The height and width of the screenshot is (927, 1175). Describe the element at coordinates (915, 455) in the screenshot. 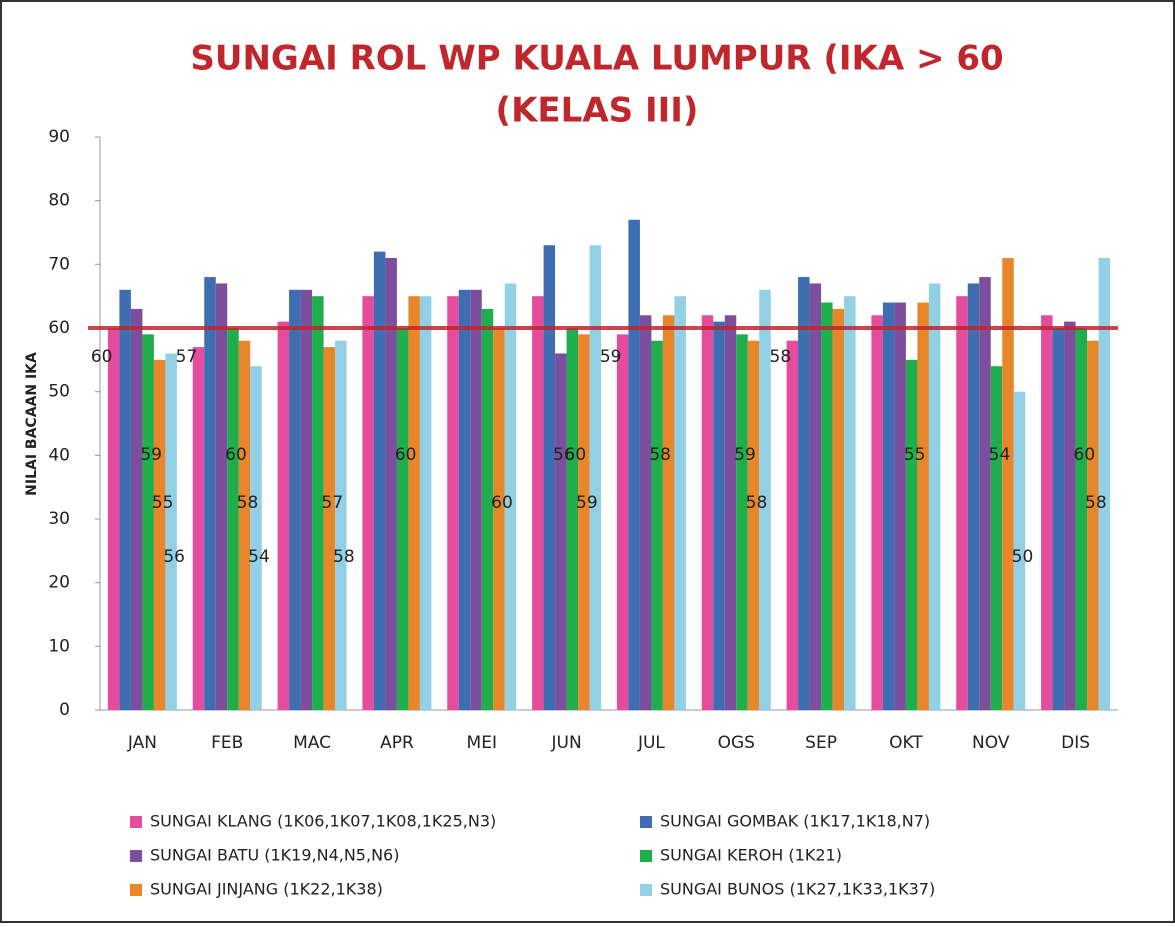

I see `data-label: 55` at that location.